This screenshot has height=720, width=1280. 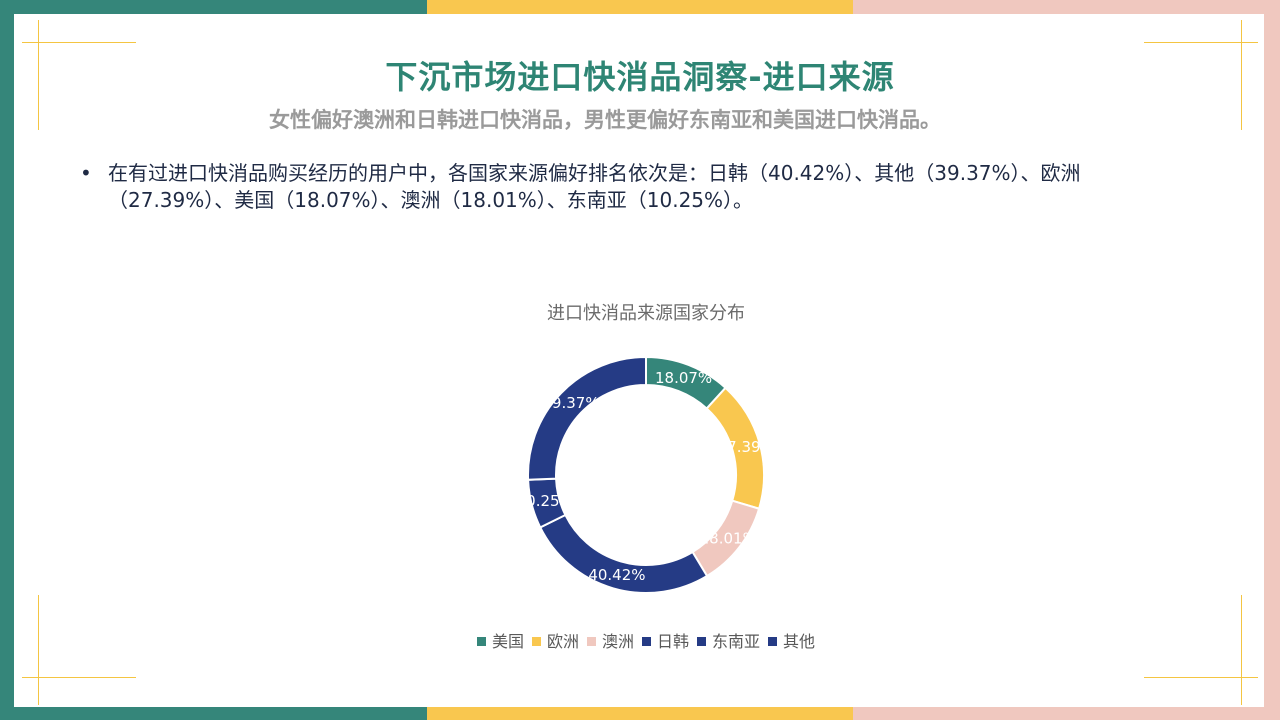 I want to click on corner-ornament-bl-v, so click(x=38, y=650).